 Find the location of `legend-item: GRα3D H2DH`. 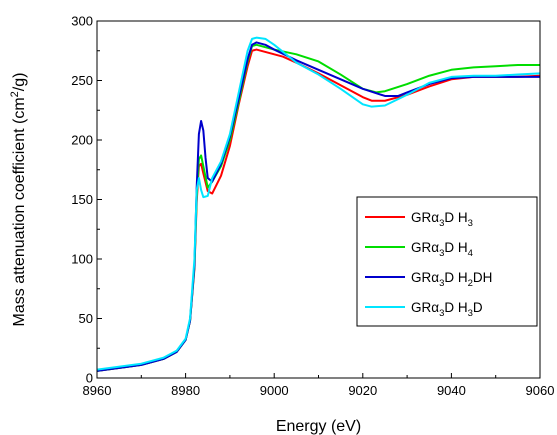

legend-item: GRα3D H2DH is located at coordinates (428, 279).